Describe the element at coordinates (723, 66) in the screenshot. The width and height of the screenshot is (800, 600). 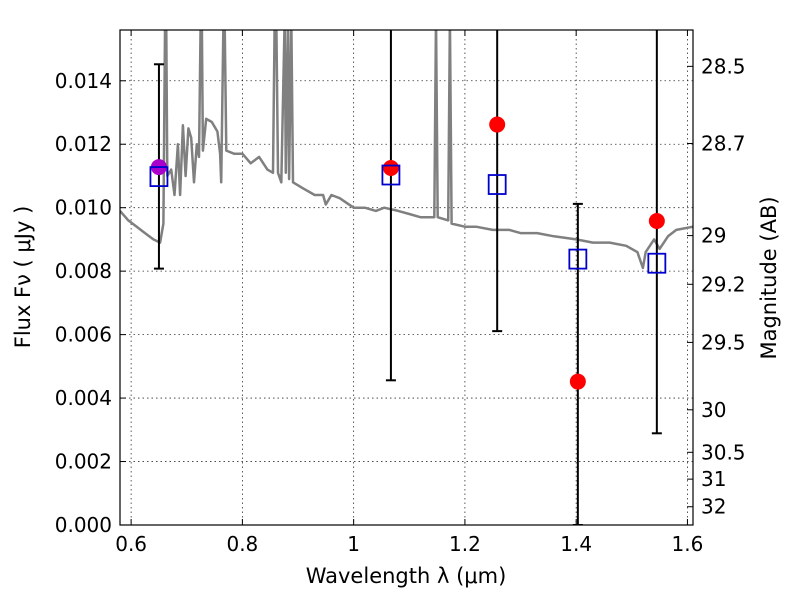
I see `right-tick-label: 28.5` at that location.